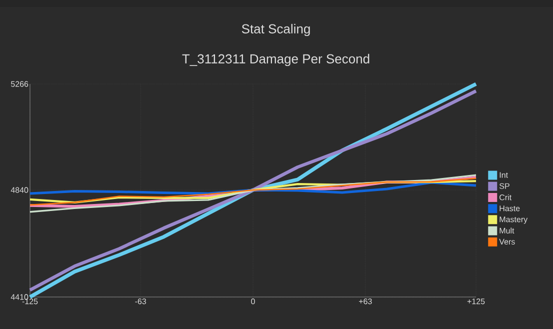 This screenshot has height=329, width=553. Describe the element at coordinates (19, 190) in the screenshot. I see `y-tick-label: 4840` at that location.